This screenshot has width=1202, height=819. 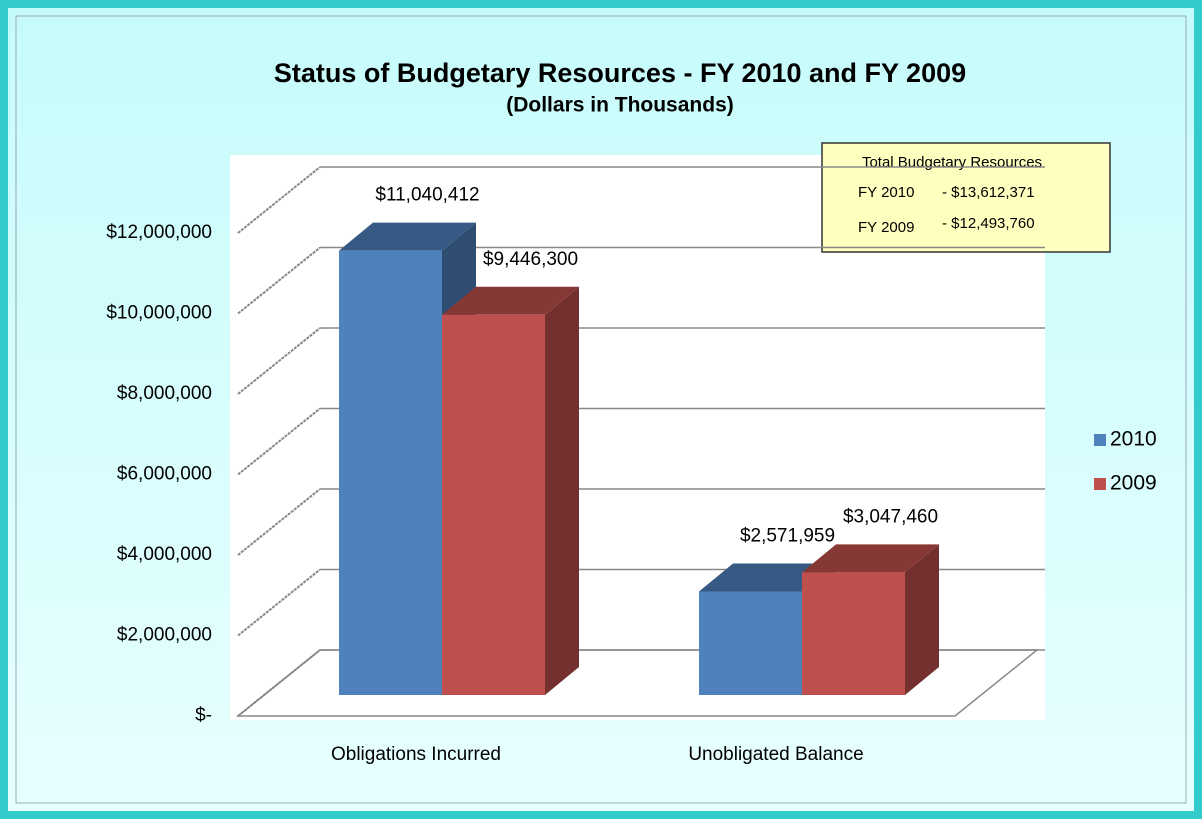 I want to click on annotation-title: Total Budgetary Resources, so click(x=952, y=162).